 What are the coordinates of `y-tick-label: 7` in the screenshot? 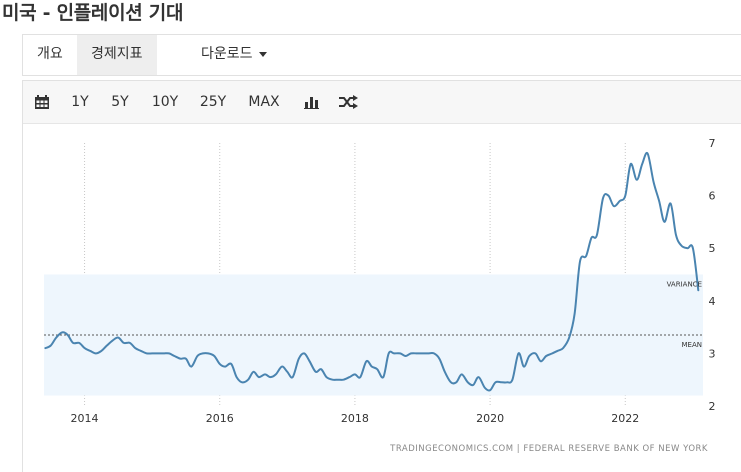 It's located at (712, 143).